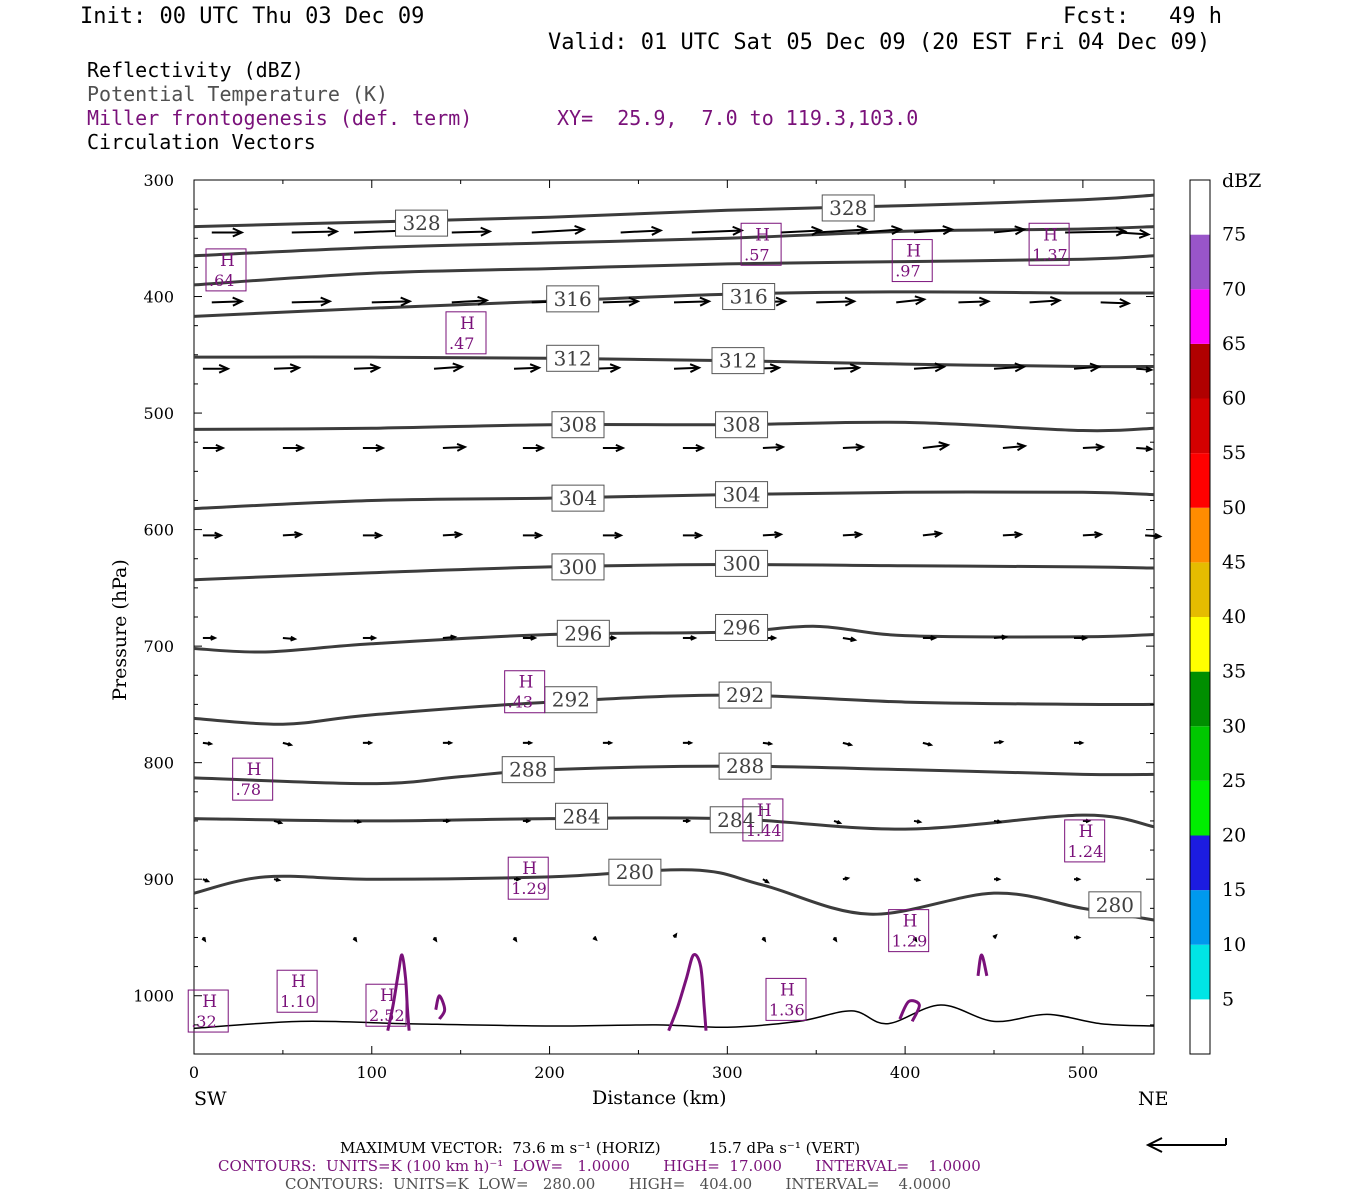 The image size is (1350, 1200). Describe the element at coordinates (158, 297) in the screenshot. I see `y-tick-label: 400` at that location.